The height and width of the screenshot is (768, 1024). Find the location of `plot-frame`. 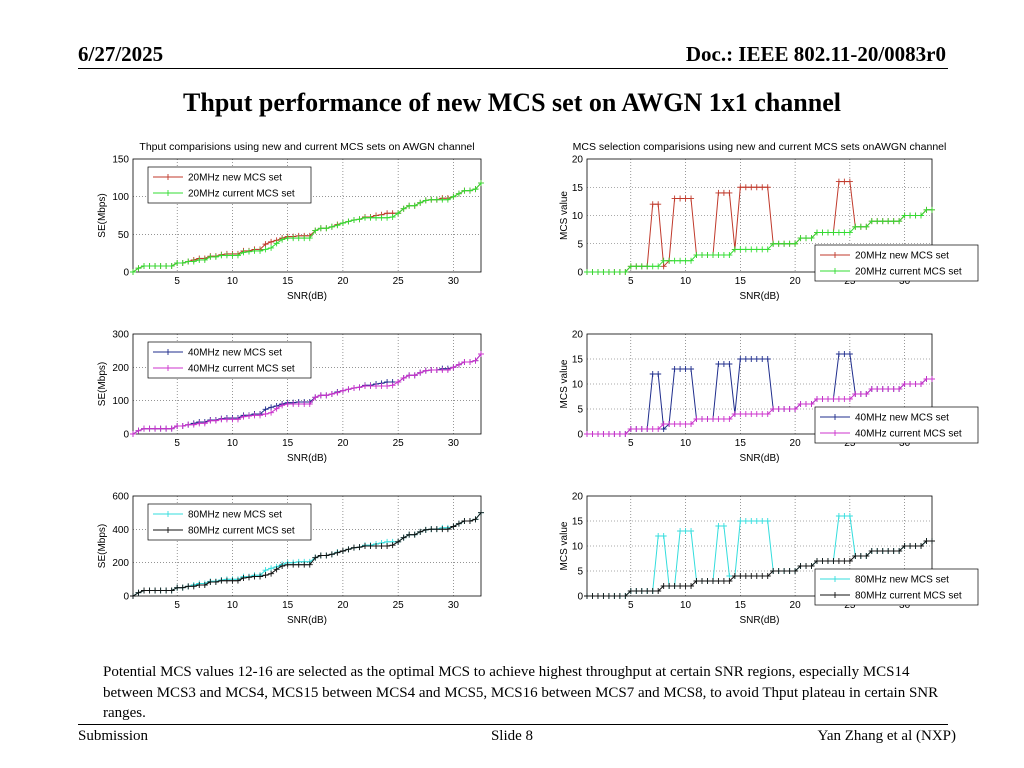

plot-frame is located at coordinates (307, 546).